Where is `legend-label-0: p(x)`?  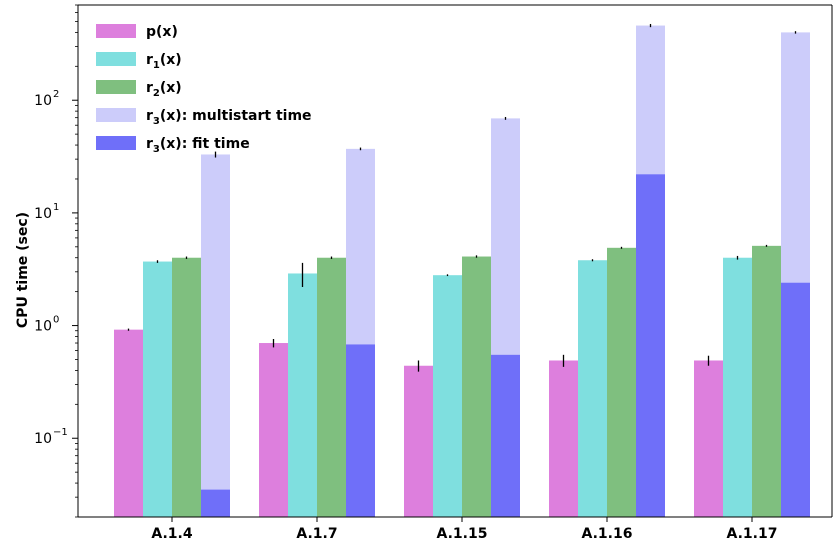
legend-label-0: p(x) is located at coordinates (162, 32).